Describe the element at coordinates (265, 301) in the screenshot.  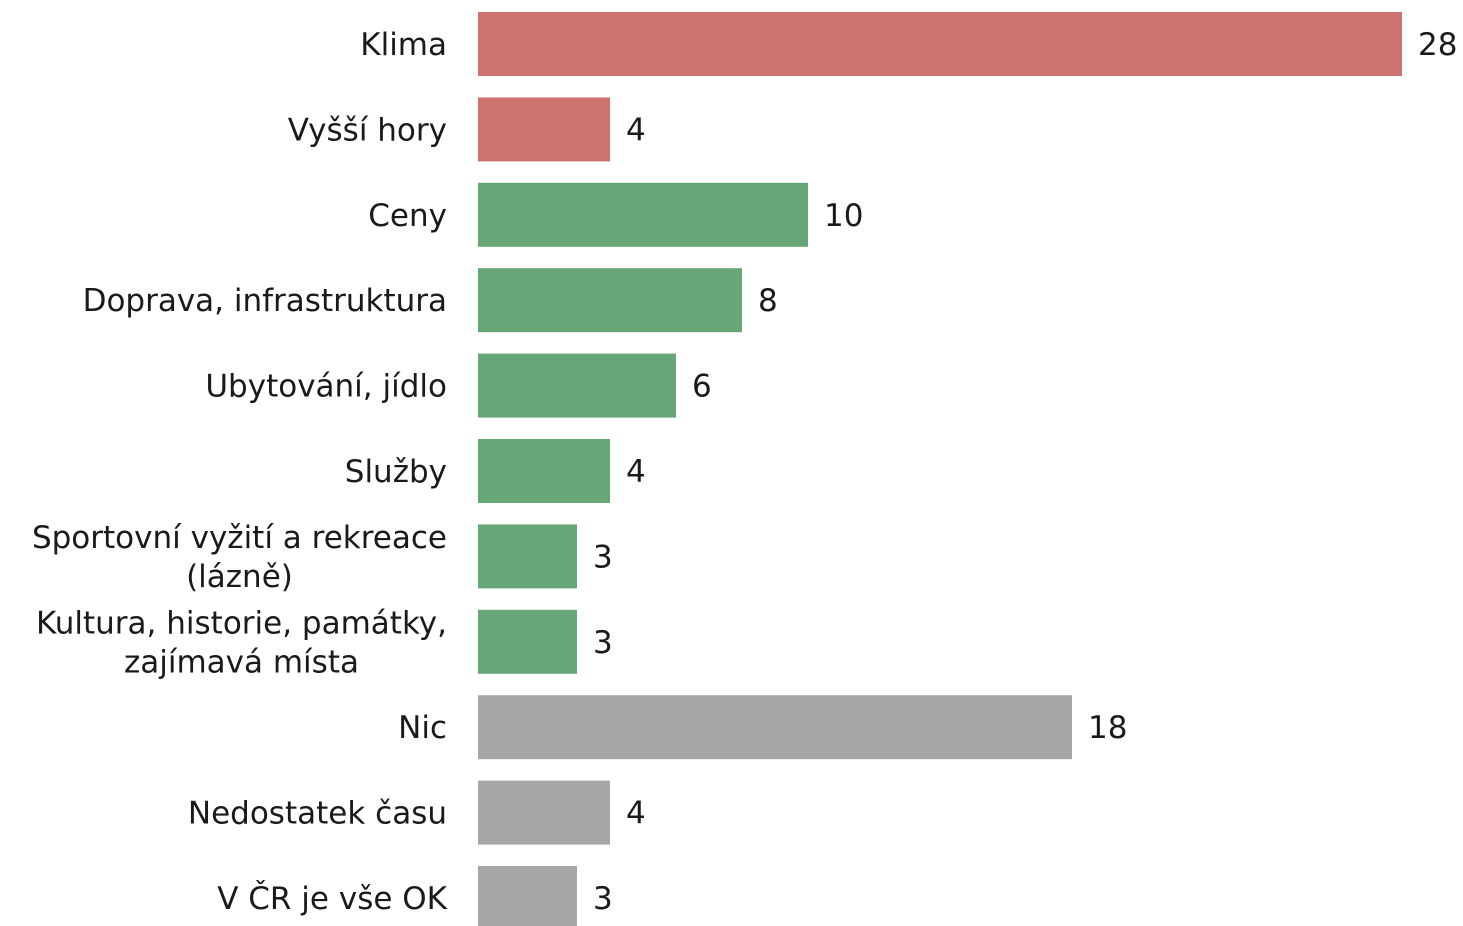
I see `category-label: Doprava, infrastruktura` at that location.